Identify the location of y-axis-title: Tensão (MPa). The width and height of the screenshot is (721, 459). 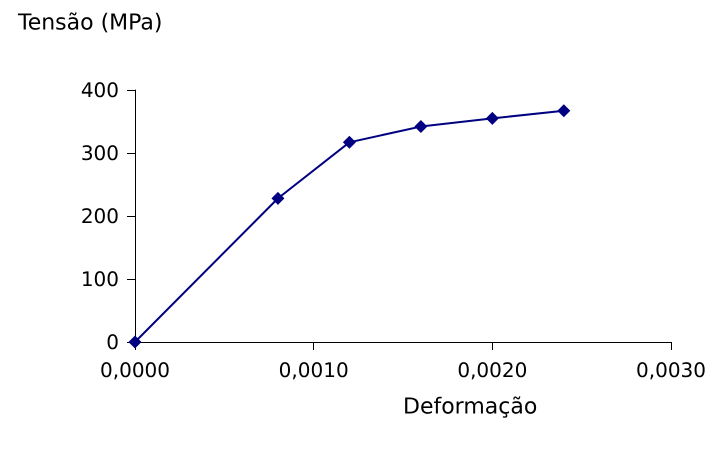
(89, 23).